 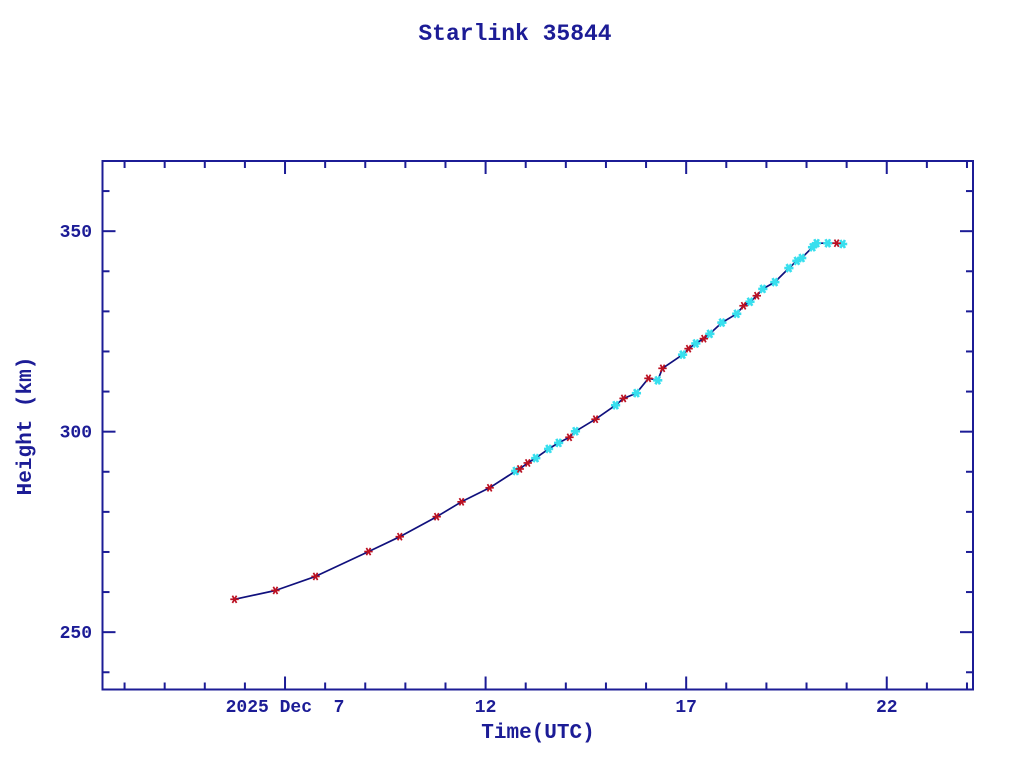 What do you see at coordinates (514, 34) in the screenshot?
I see `chart-title: Starlink 35844` at bounding box center [514, 34].